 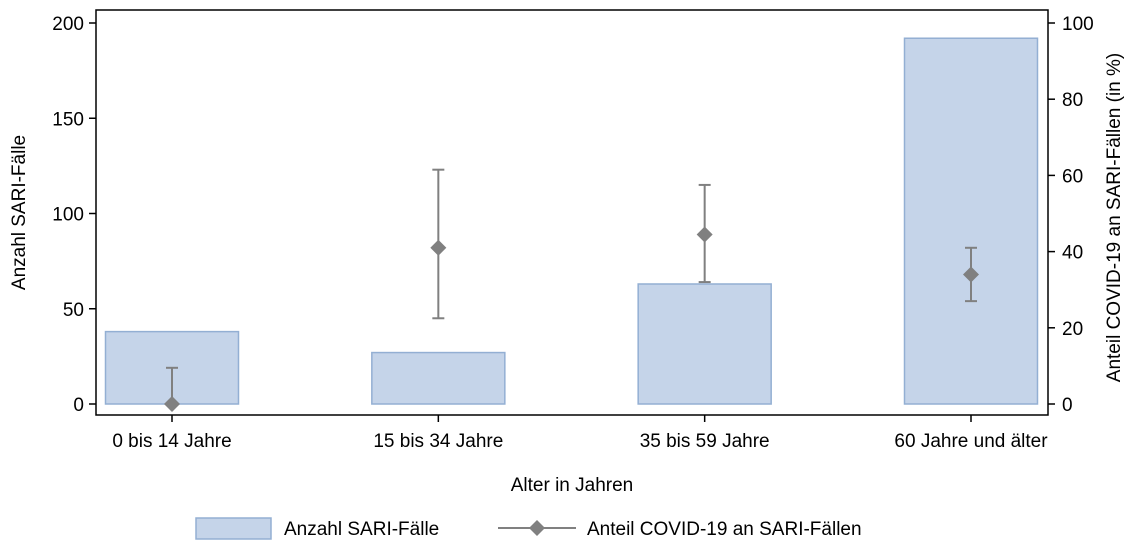 I want to click on x-axis-title: Alter in Jahren, so click(x=572, y=485).